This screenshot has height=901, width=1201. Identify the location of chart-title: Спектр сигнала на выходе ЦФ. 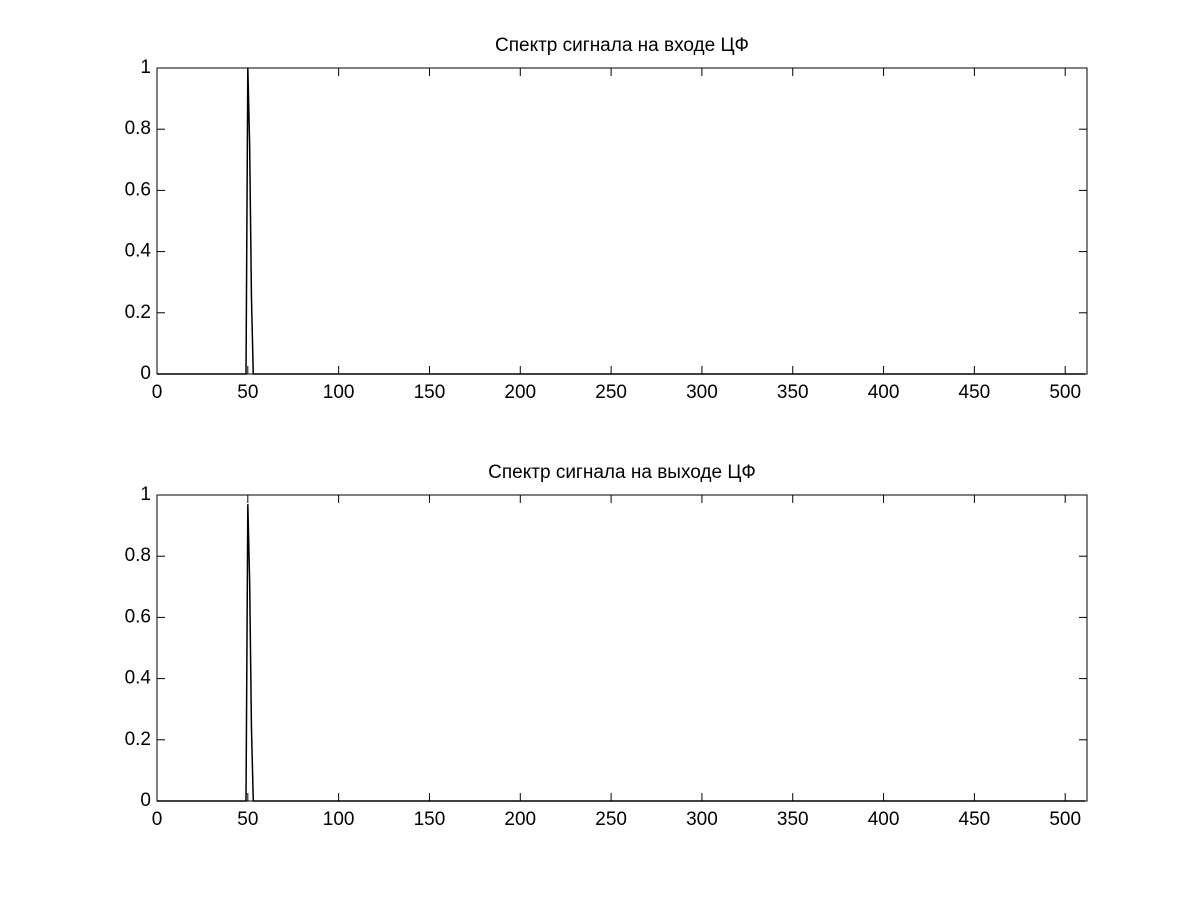
(622, 472).